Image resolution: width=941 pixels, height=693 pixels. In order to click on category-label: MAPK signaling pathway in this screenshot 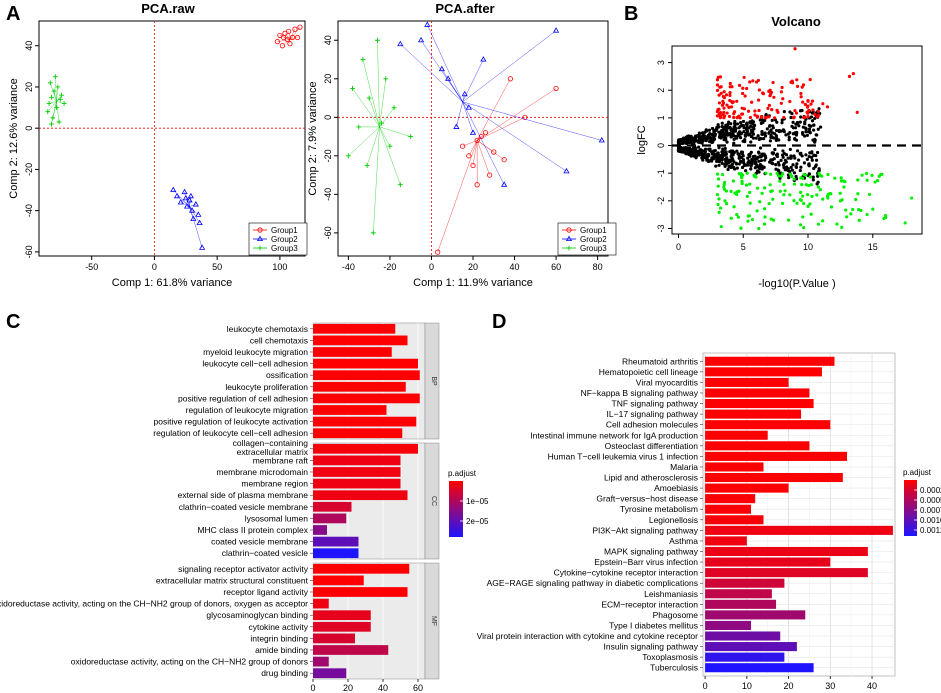, I will do `click(651, 551)`.